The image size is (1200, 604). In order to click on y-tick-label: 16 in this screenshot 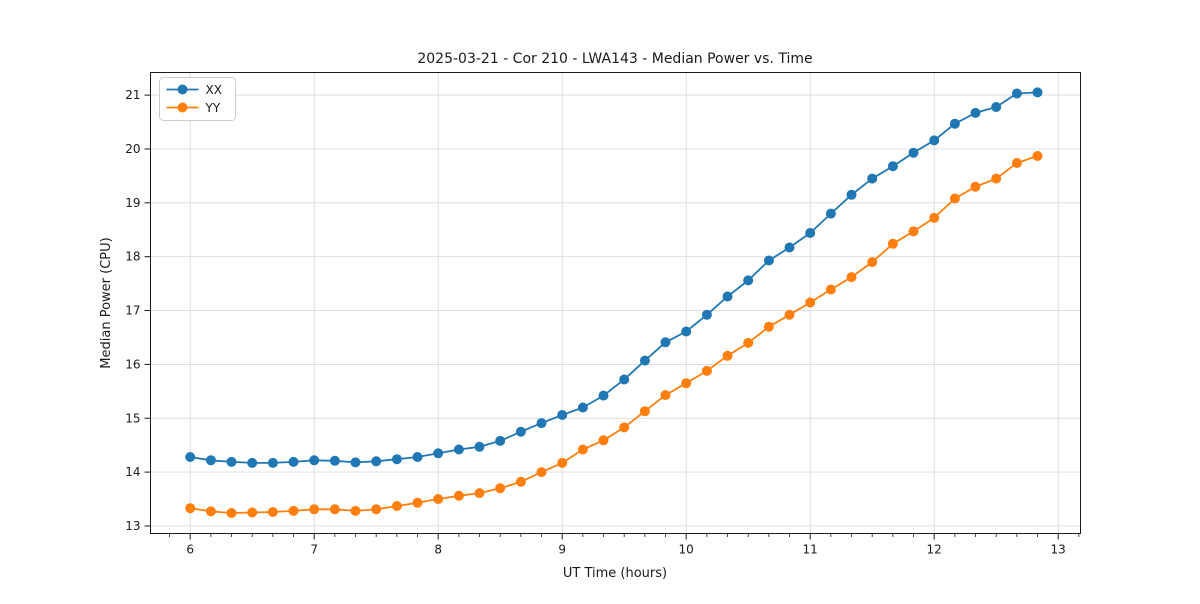, I will do `click(132, 364)`.